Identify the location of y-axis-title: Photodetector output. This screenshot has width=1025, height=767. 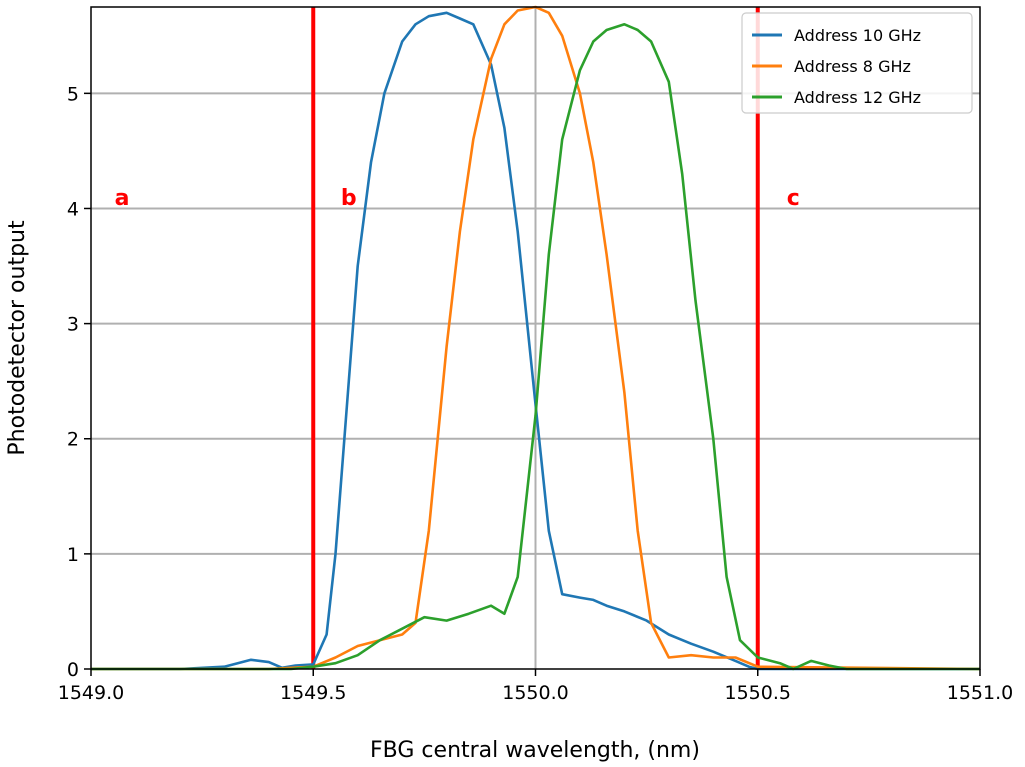
(17, 338).